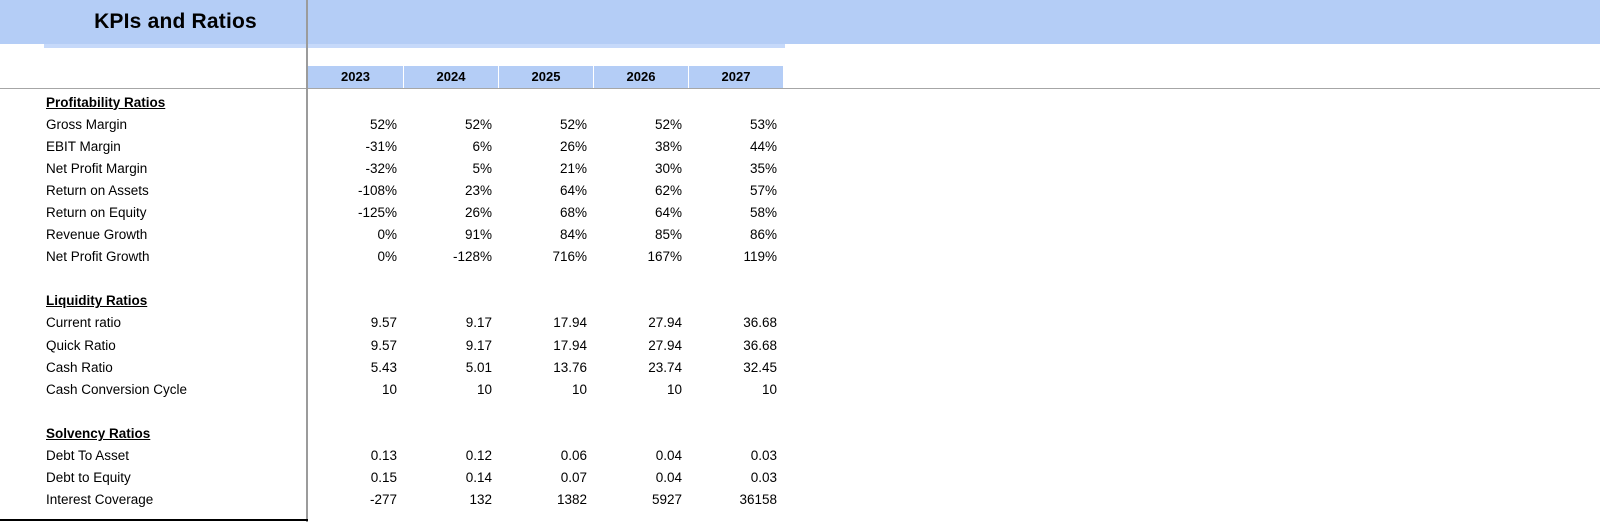  Describe the element at coordinates (88, 456) in the screenshot. I see `row-label: Debt To Asset` at that location.